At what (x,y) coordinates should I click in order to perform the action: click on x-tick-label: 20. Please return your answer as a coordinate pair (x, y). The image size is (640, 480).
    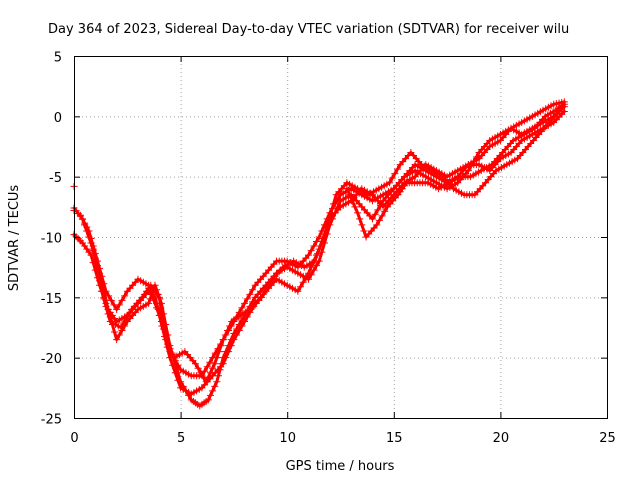
    Looking at the image, I should click on (501, 438).